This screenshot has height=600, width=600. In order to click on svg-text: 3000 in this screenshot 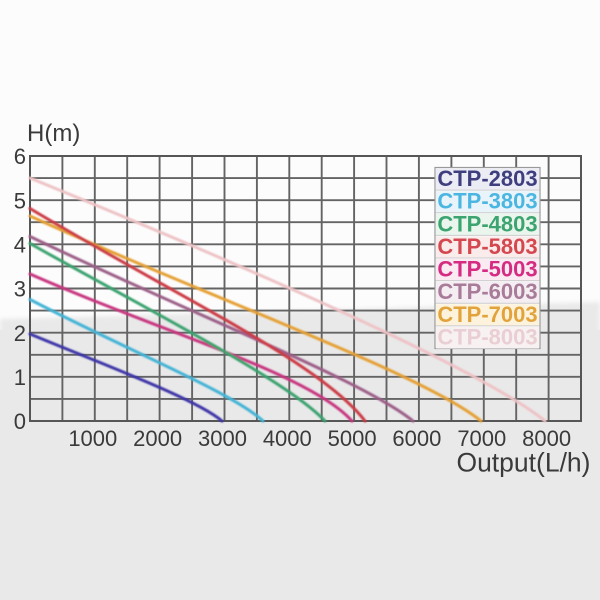, I will do `click(222, 438)`.